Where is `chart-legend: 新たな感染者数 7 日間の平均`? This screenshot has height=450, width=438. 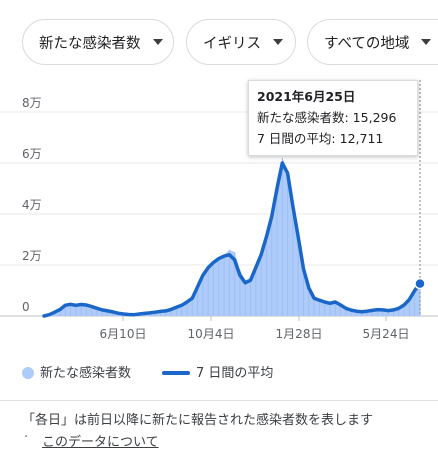 chart-legend: 新たな感染者数 7 日間の平均 is located at coordinates (219, 372).